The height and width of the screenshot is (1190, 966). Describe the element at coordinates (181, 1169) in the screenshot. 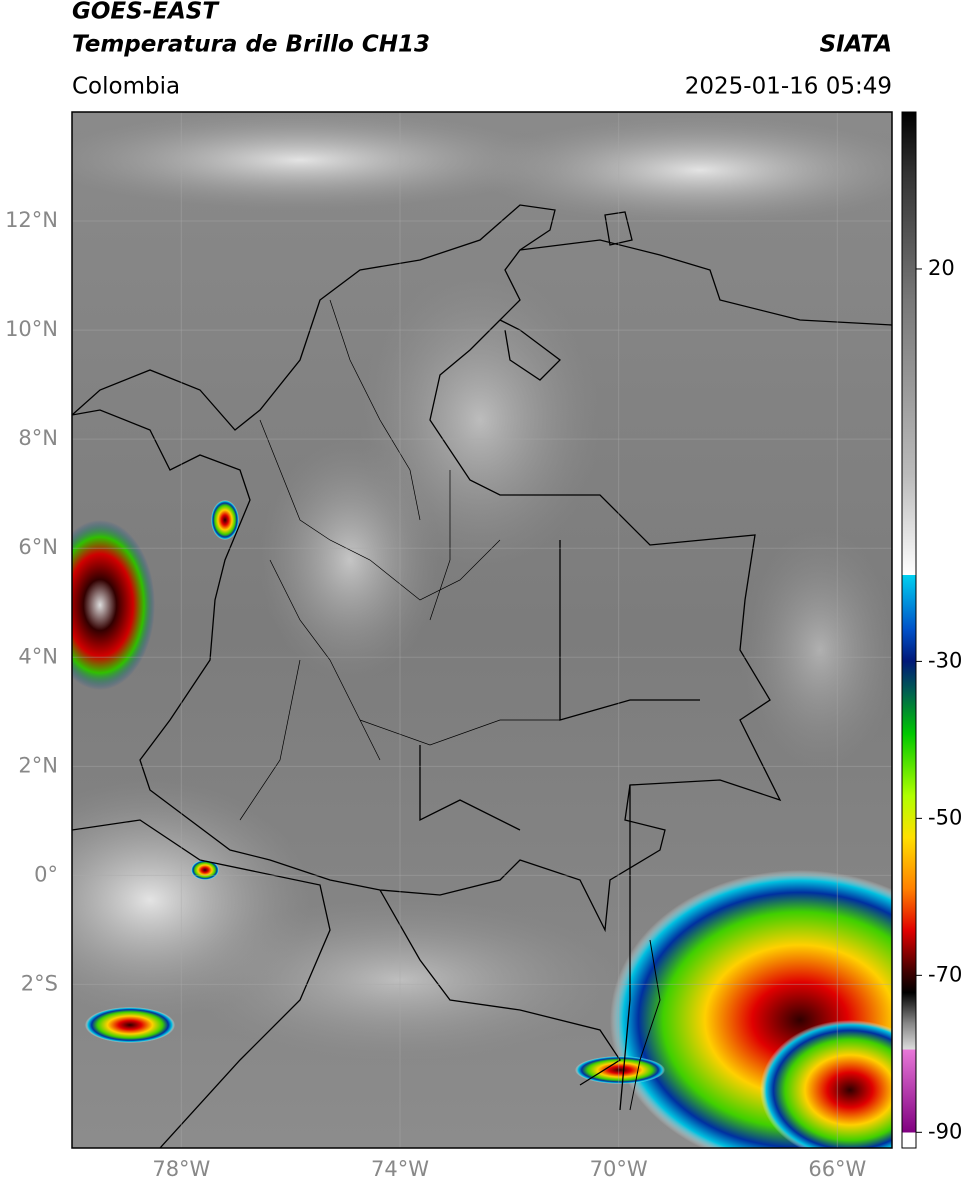

I see `lon-tick-label: 78°W` at that location.